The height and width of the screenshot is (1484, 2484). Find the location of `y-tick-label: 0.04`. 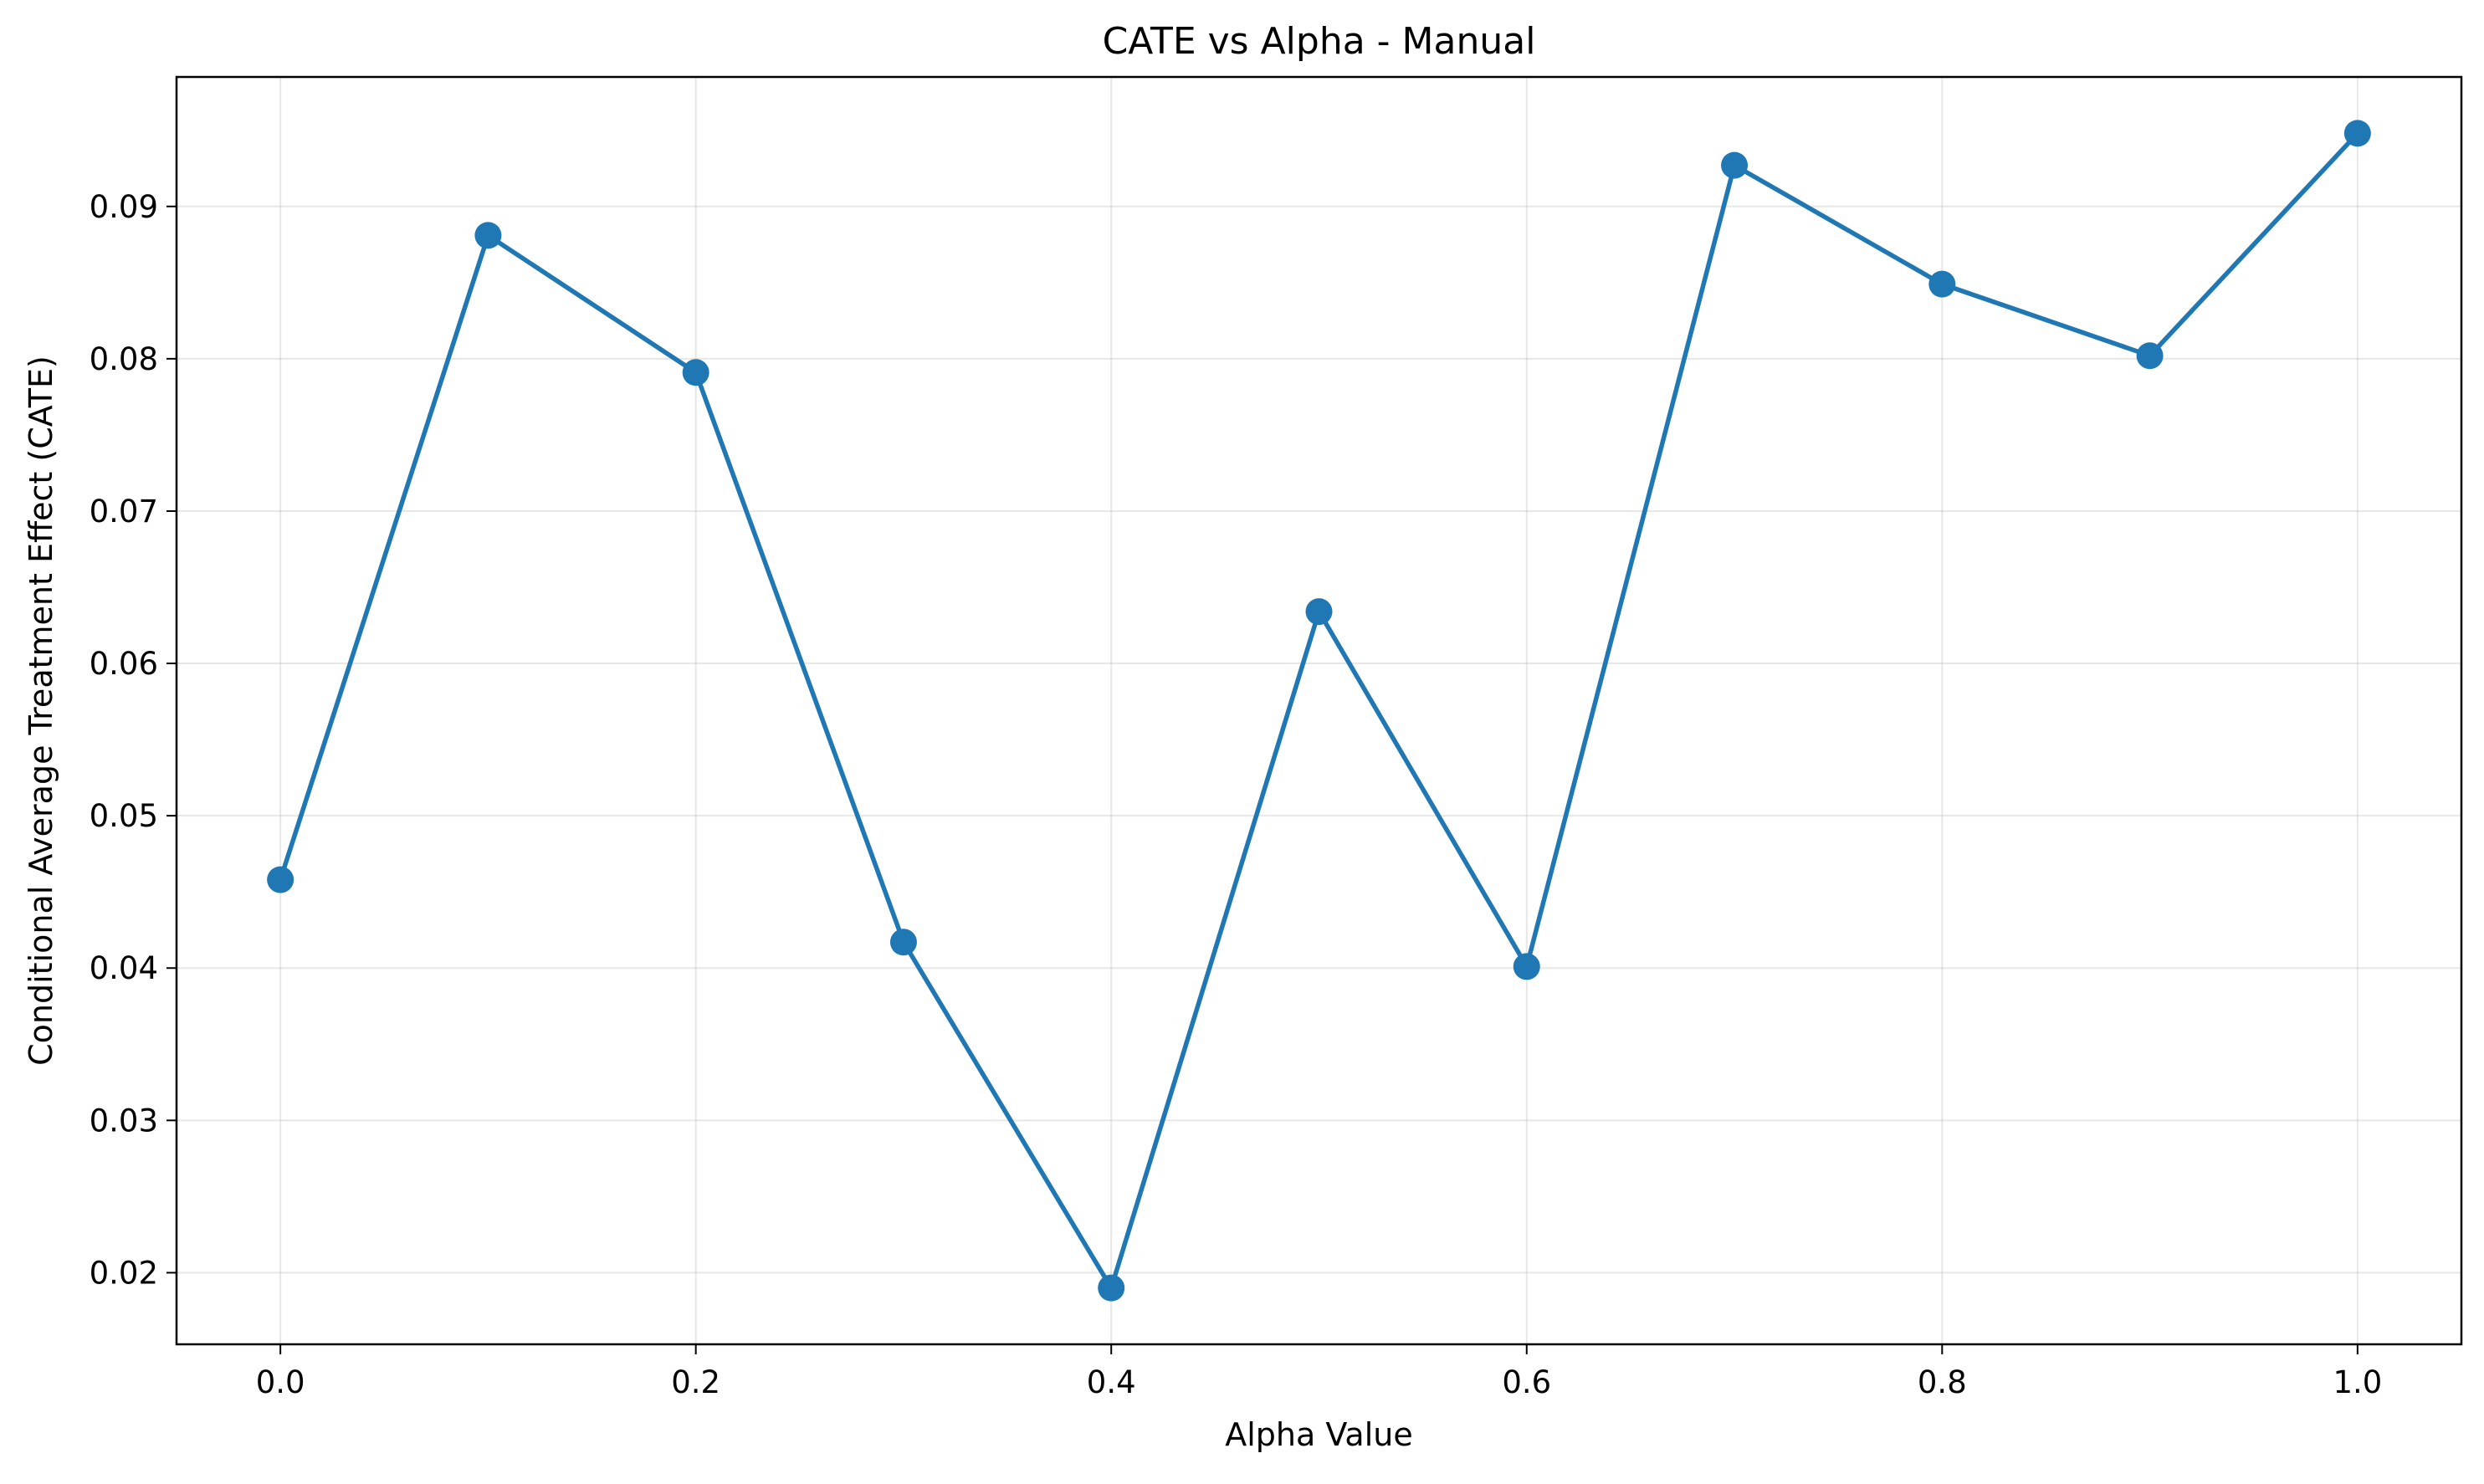

y-tick-label: 0.04 is located at coordinates (124, 968).